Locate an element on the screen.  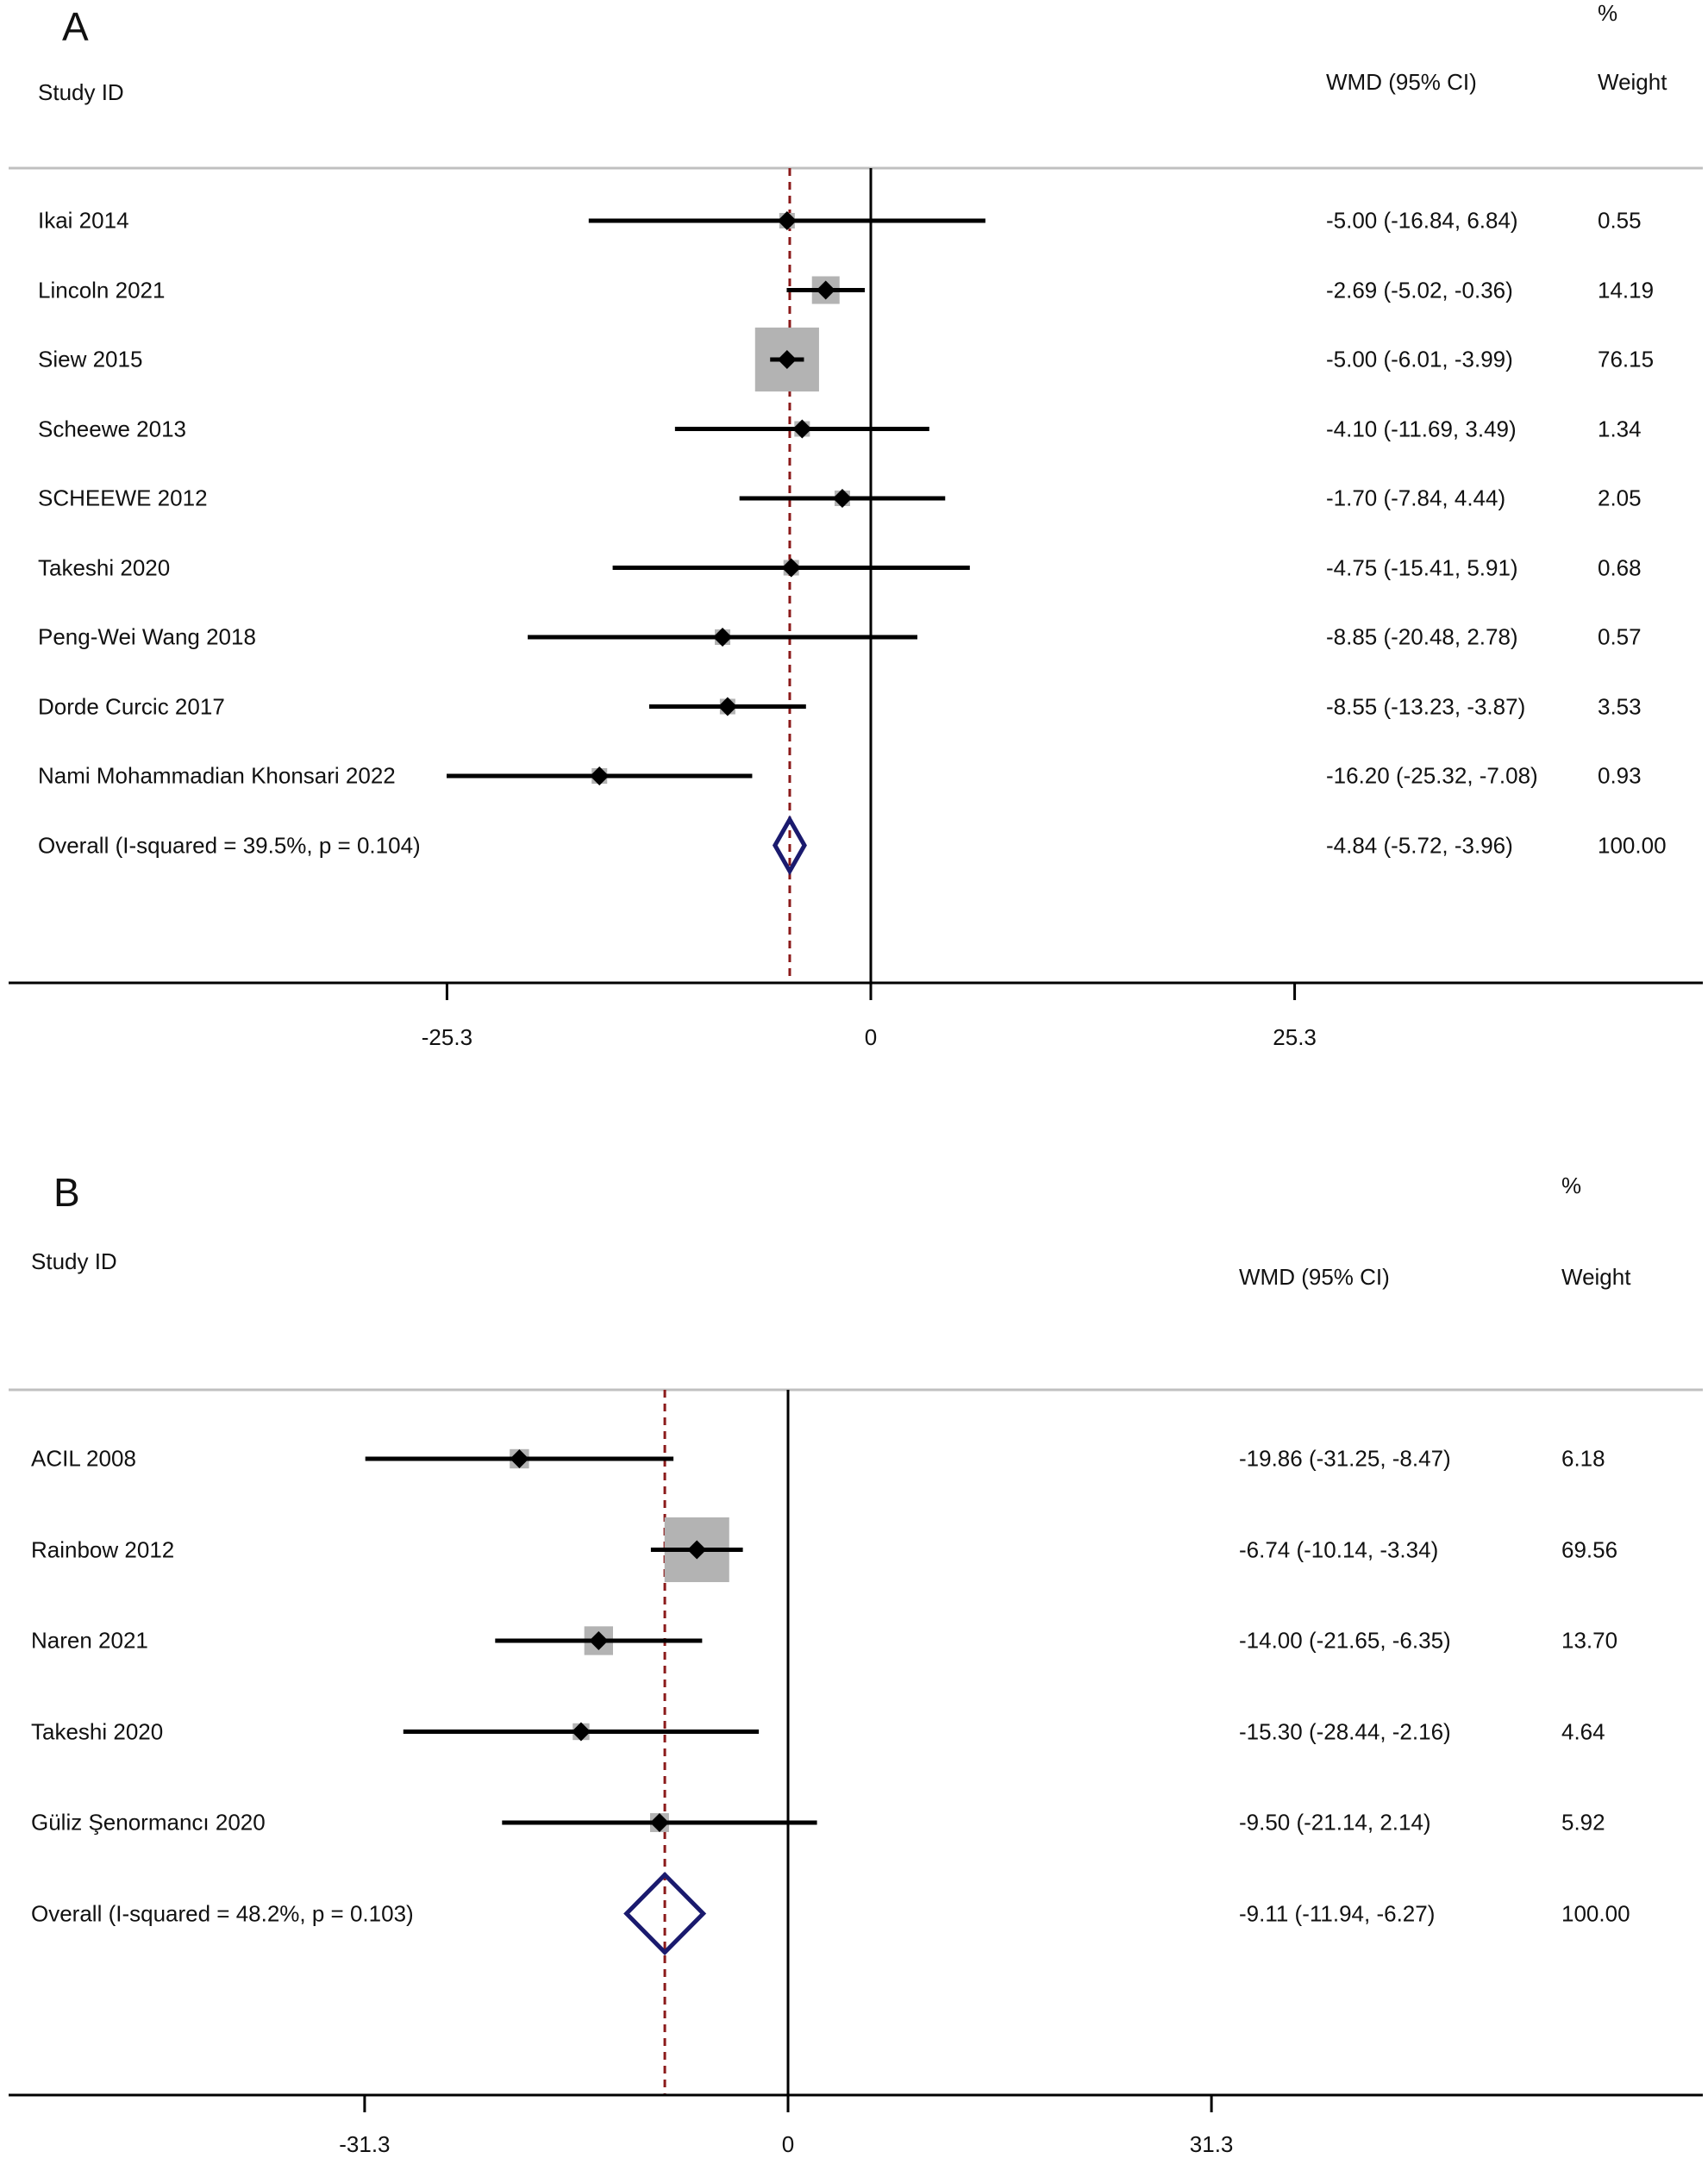
panel-letter-a: A is located at coordinates (75, 26).